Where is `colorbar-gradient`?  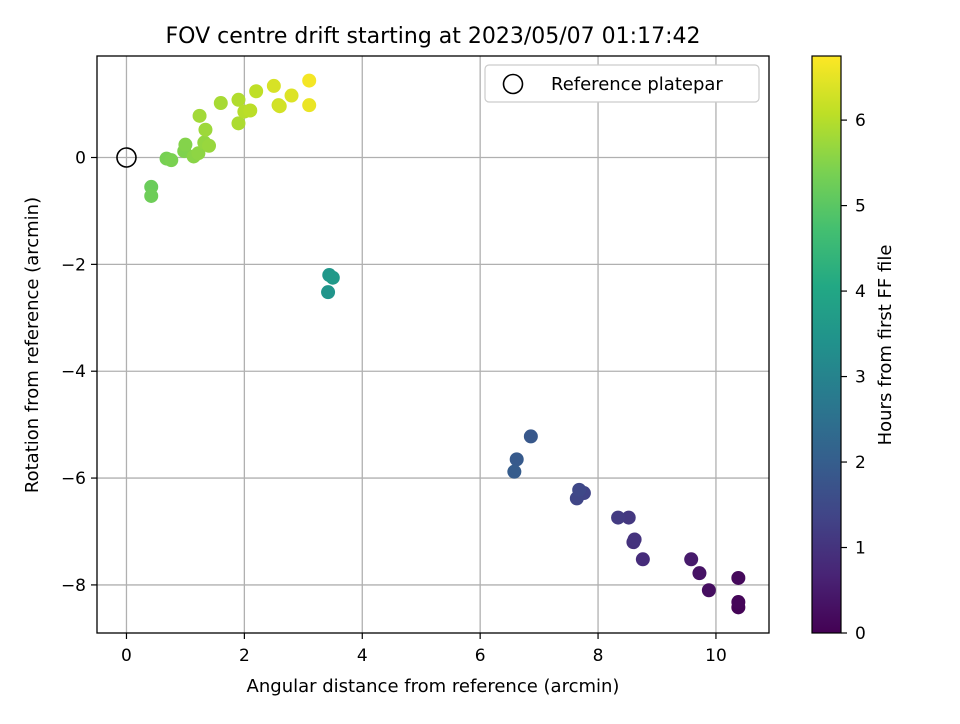
colorbar-gradient is located at coordinates (826, 344).